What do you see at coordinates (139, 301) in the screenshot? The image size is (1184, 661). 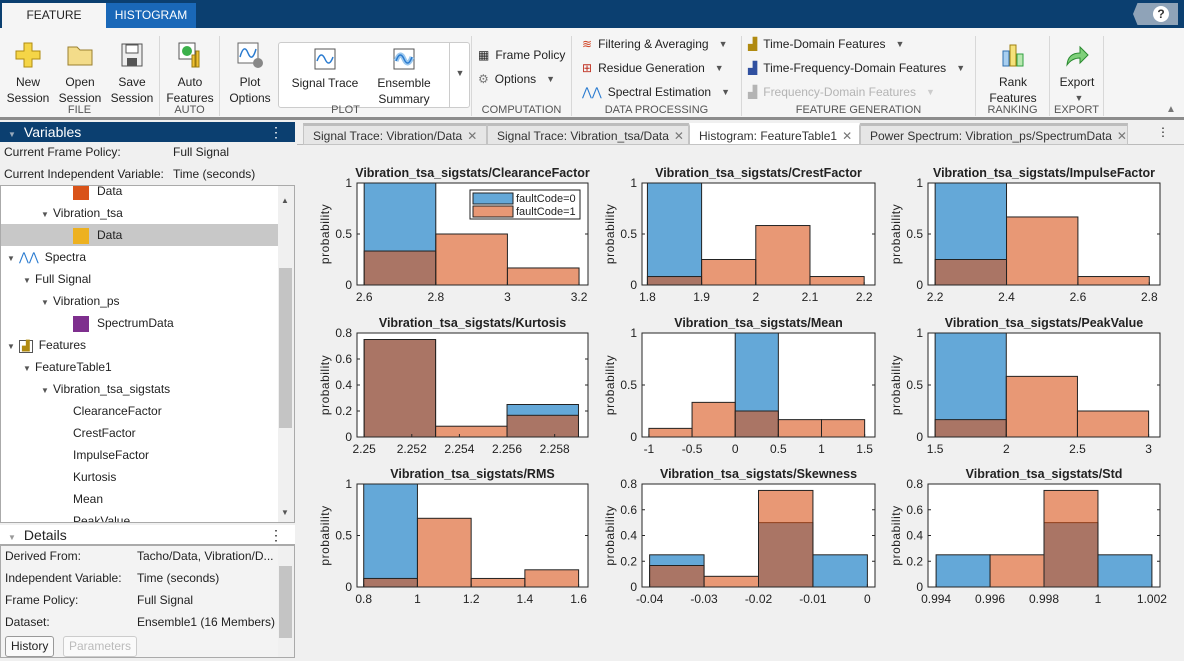 I see `tree-node: ▼ Vibration_ps` at bounding box center [139, 301].